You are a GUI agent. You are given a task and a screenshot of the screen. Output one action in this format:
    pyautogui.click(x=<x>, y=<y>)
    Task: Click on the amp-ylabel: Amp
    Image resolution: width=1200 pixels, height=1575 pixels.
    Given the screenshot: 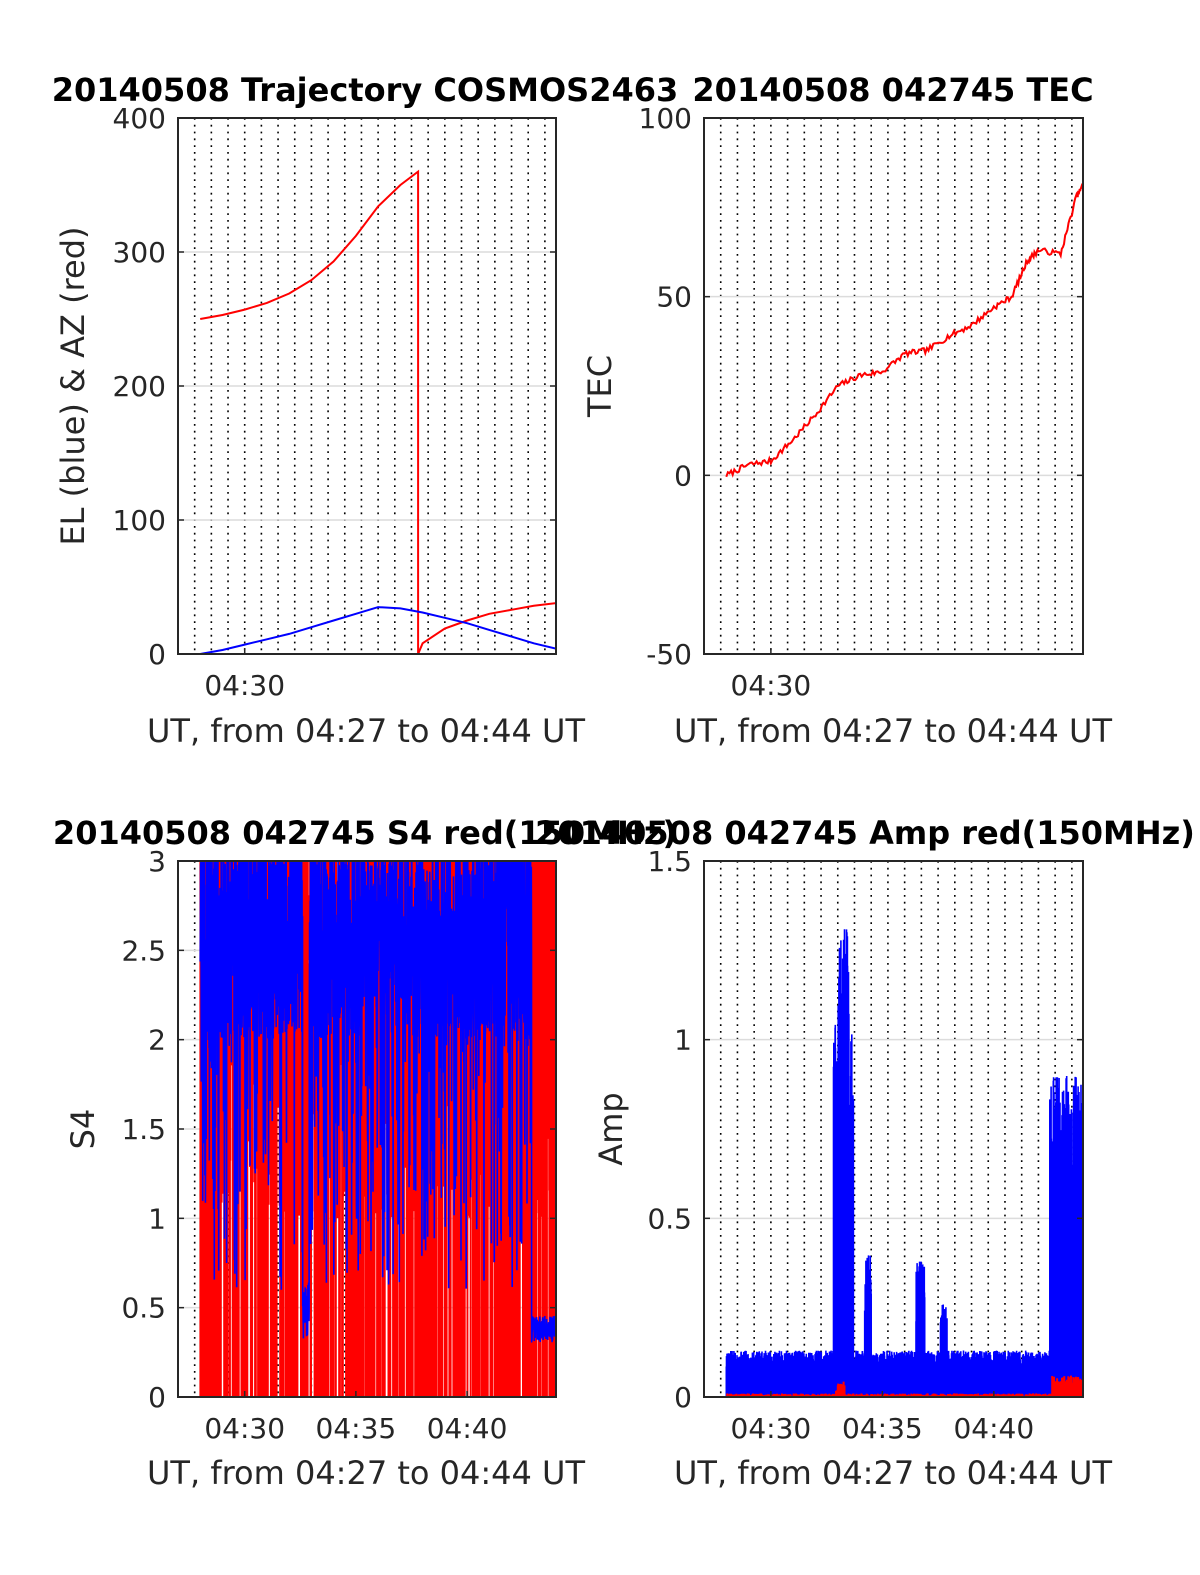 What is the action you would take?
    pyautogui.click(x=611, y=1128)
    